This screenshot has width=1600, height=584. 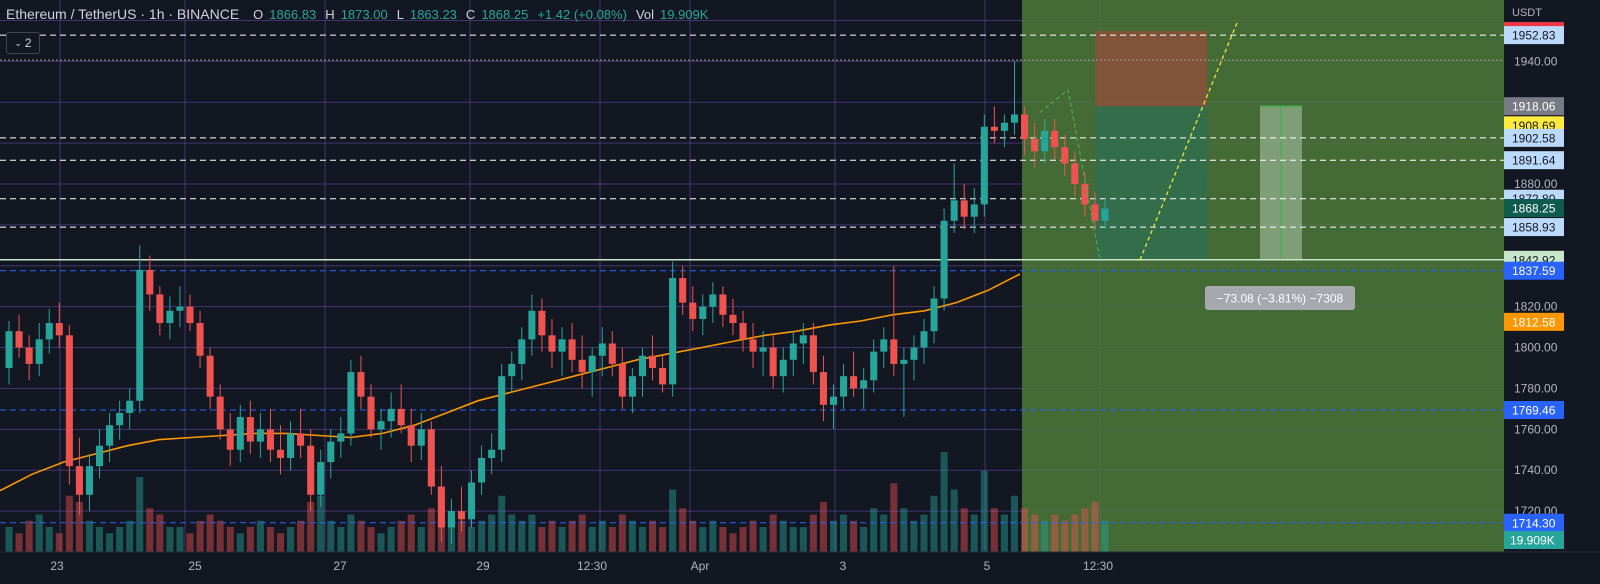 What do you see at coordinates (1536, 470) in the screenshot?
I see `y-tick-label: 1740.00` at bounding box center [1536, 470].